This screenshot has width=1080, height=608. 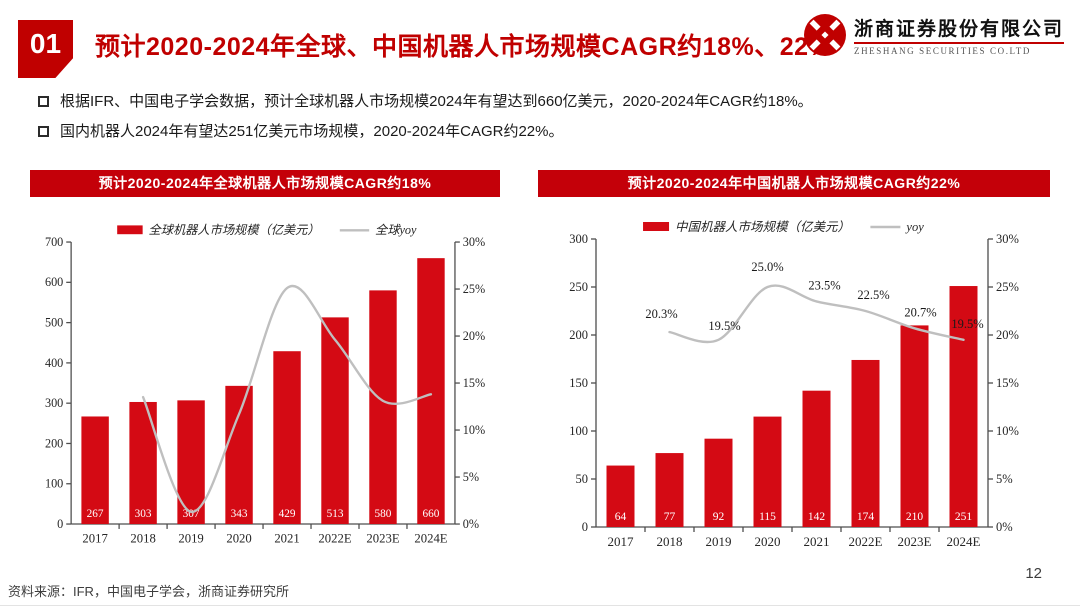 I want to click on bar-value-label: 64, so click(x=621, y=517).